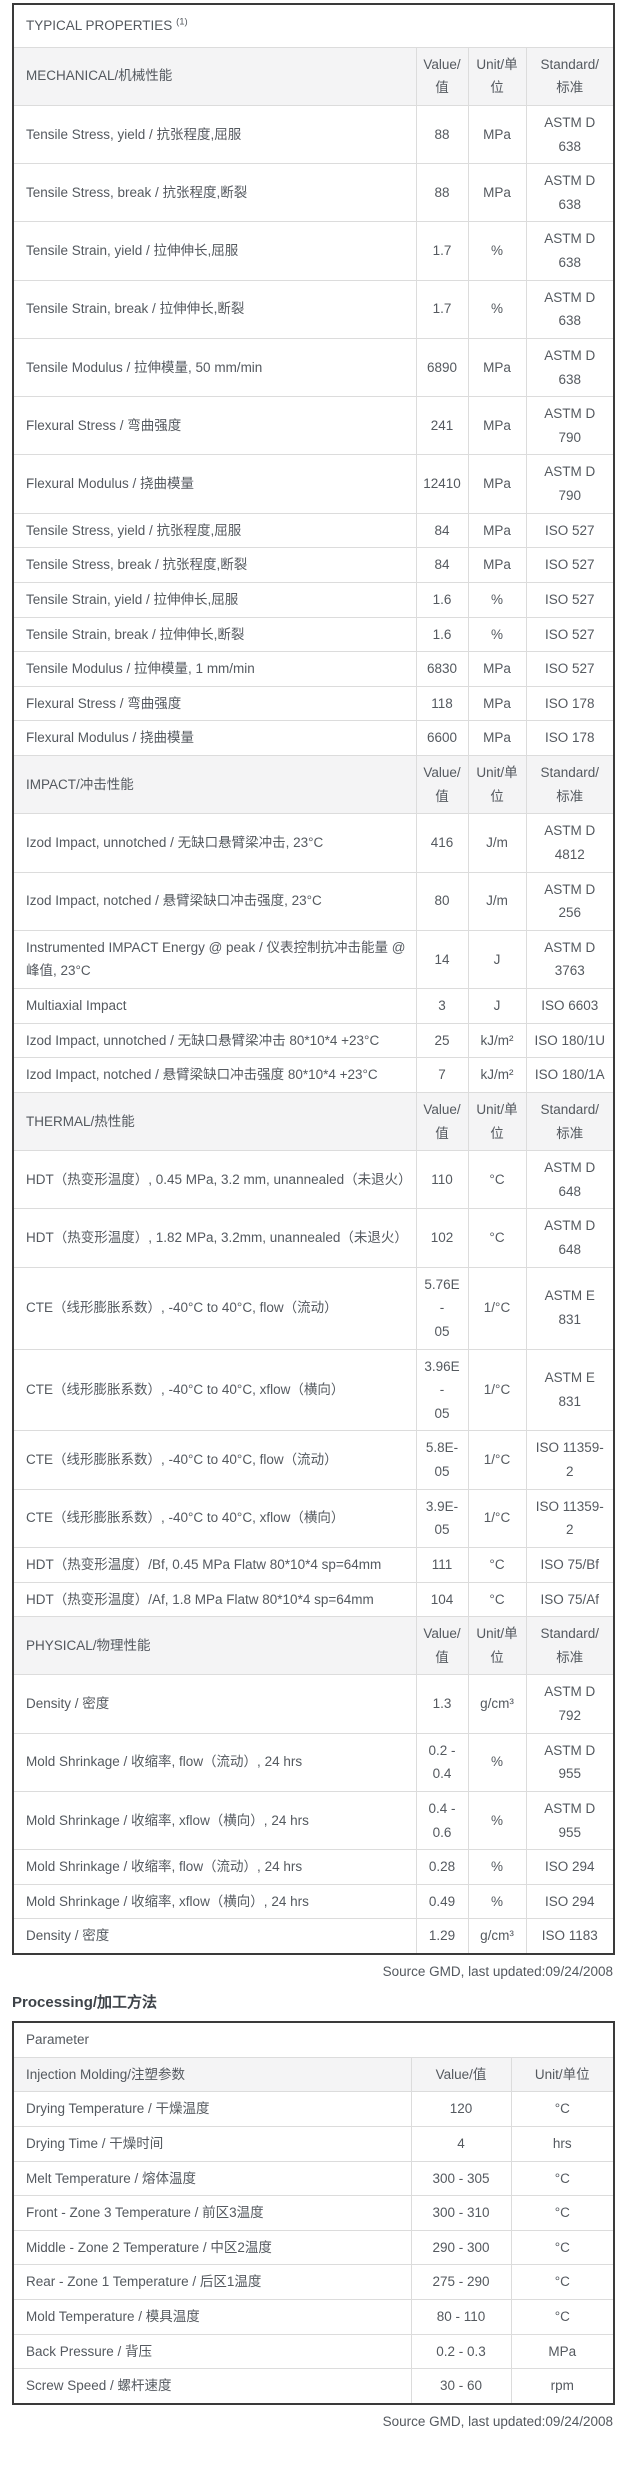 Image resolution: width=623 pixels, height=2473 pixels. What do you see at coordinates (570, 1180) in the screenshot?
I see `property-standard: ASTM D 648` at bounding box center [570, 1180].